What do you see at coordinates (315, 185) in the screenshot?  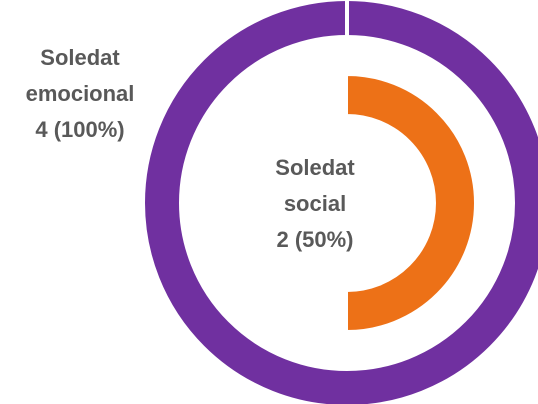 I see `series-name: Soledat social` at bounding box center [315, 185].